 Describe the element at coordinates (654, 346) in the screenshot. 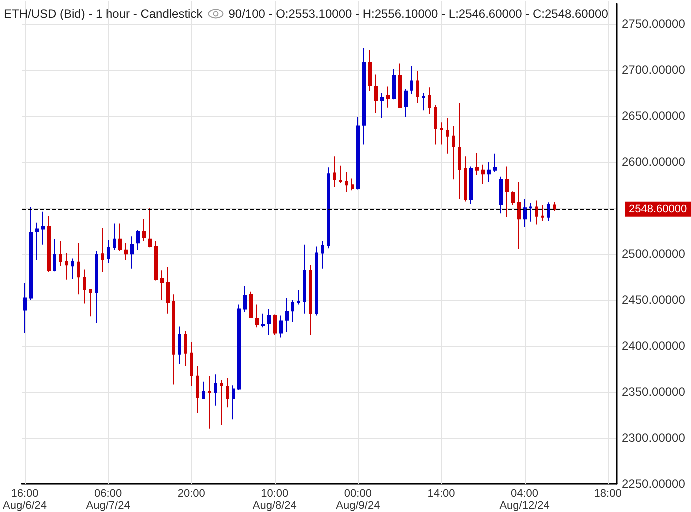

I see `y-tick-label: 2400.00000` at that location.